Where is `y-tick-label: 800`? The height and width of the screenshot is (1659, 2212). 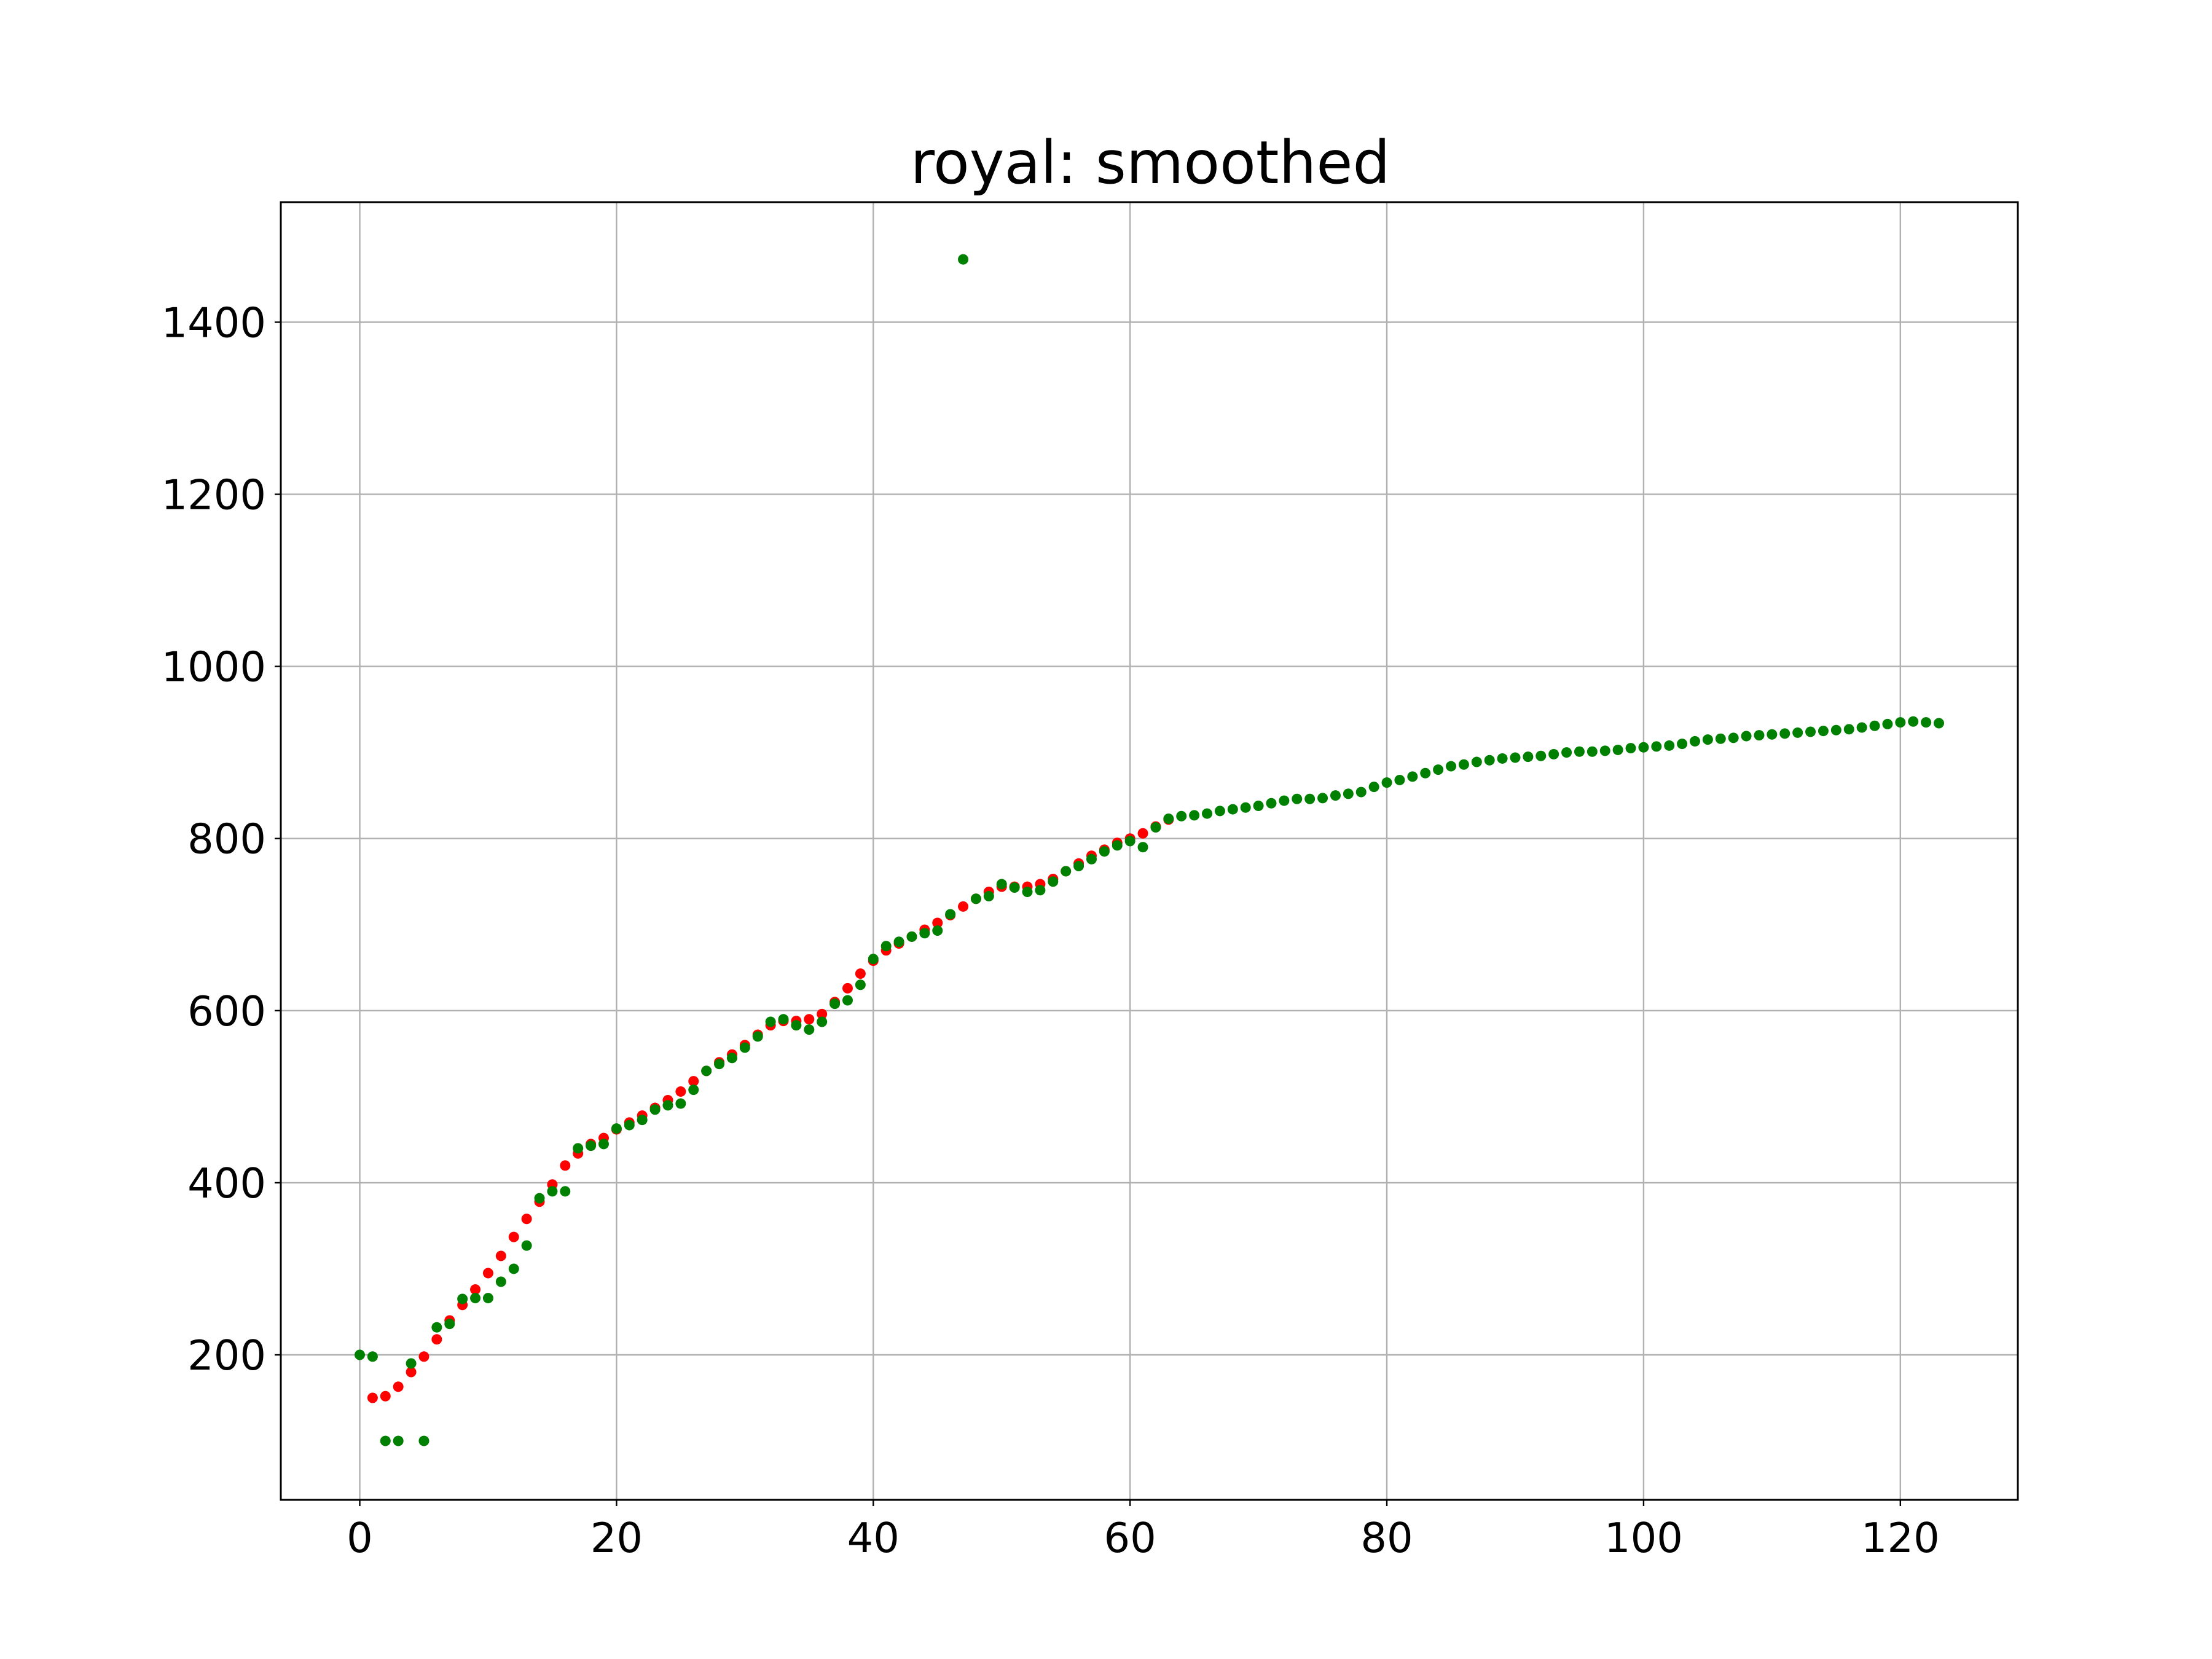 y-tick-label: 800 is located at coordinates (226, 839).